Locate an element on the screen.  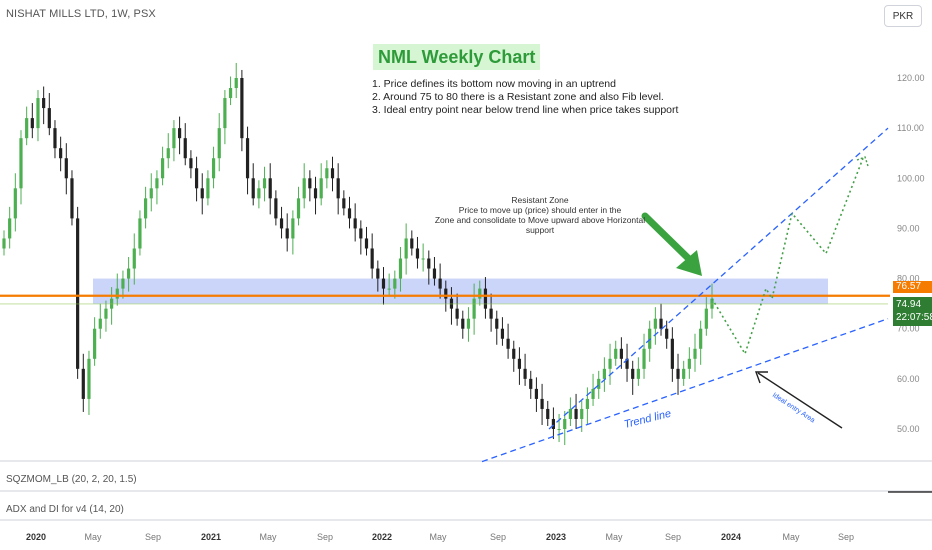
last-price-value: 74.94 is located at coordinates (909, 304).